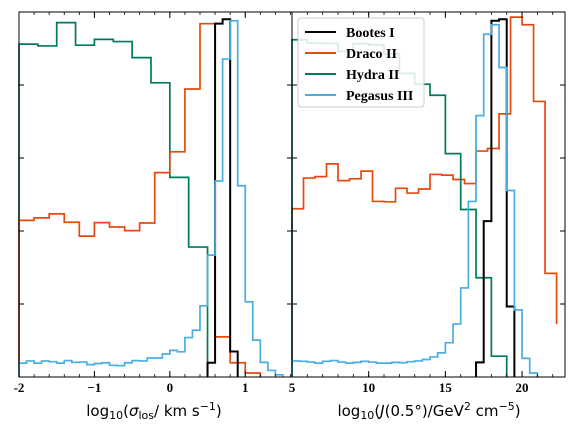 Image resolution: width=576 pixels, height=432 pixels. What do you see at coordinates (428, 411) in the screenshot?
I see `right-x-axis-title: log10(J(0.5°)/GeV2 cm−5)` at bounding box center [428, 411].